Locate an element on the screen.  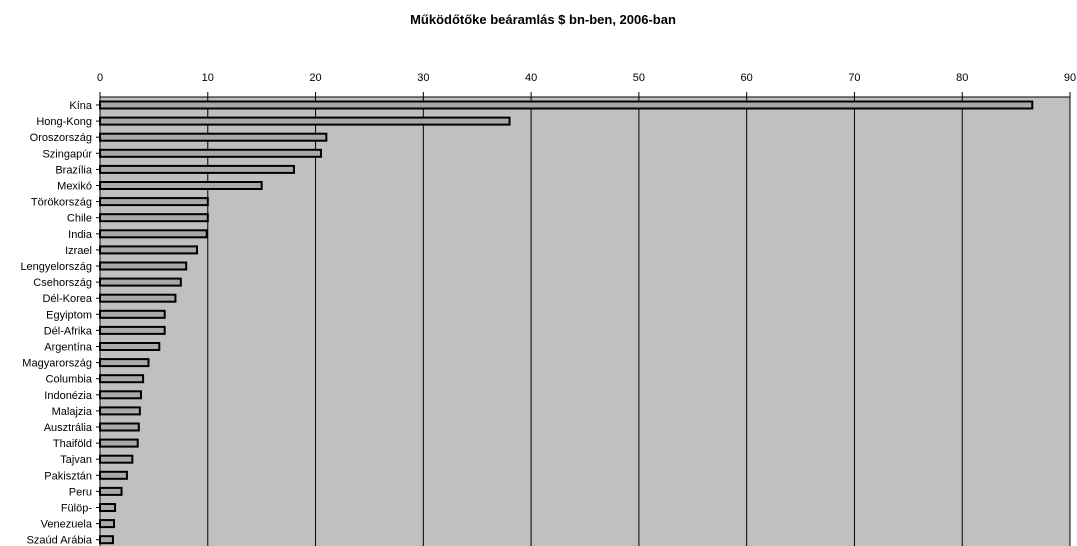
category-label: Szaúd Arábia is located at coordinates (60, 540).